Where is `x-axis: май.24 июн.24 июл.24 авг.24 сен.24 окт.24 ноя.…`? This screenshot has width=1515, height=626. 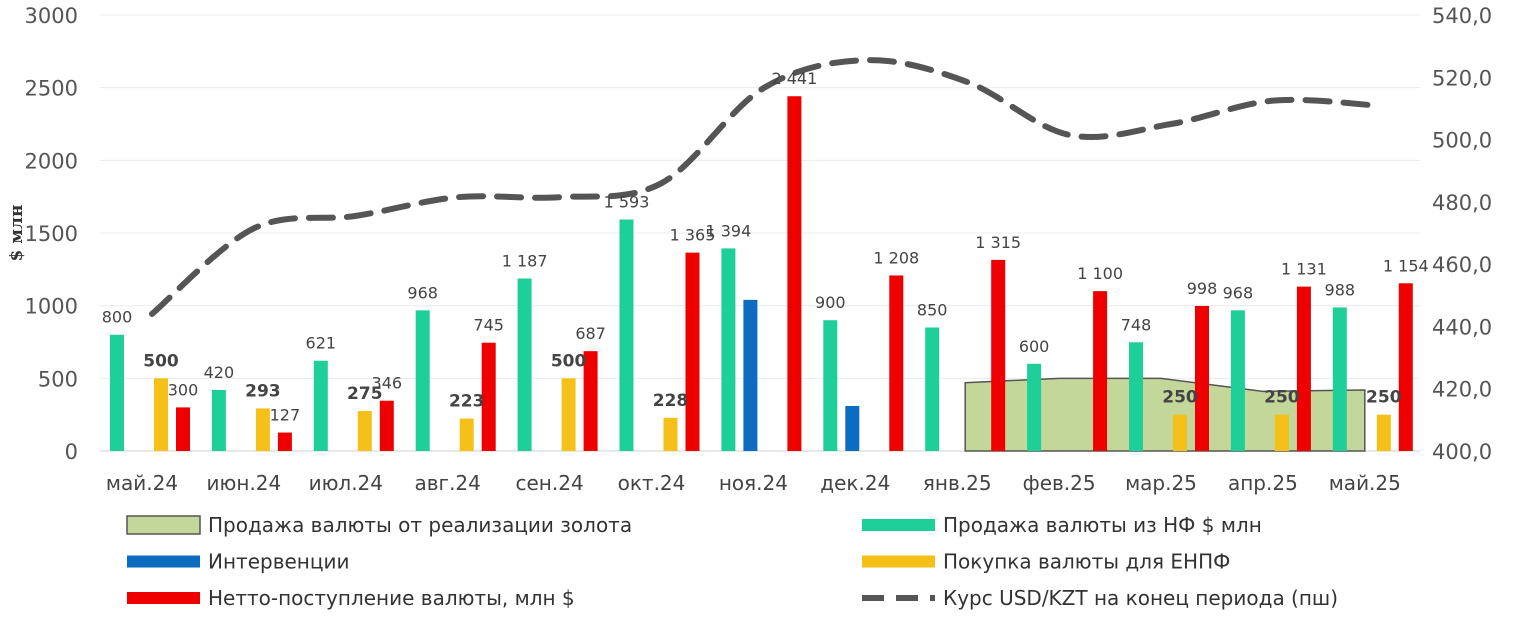
x-axis: май.24 июн.24 июл.24 авг.24 сен.24 окт.24 ноя.… is located at coordinates (753, 483).